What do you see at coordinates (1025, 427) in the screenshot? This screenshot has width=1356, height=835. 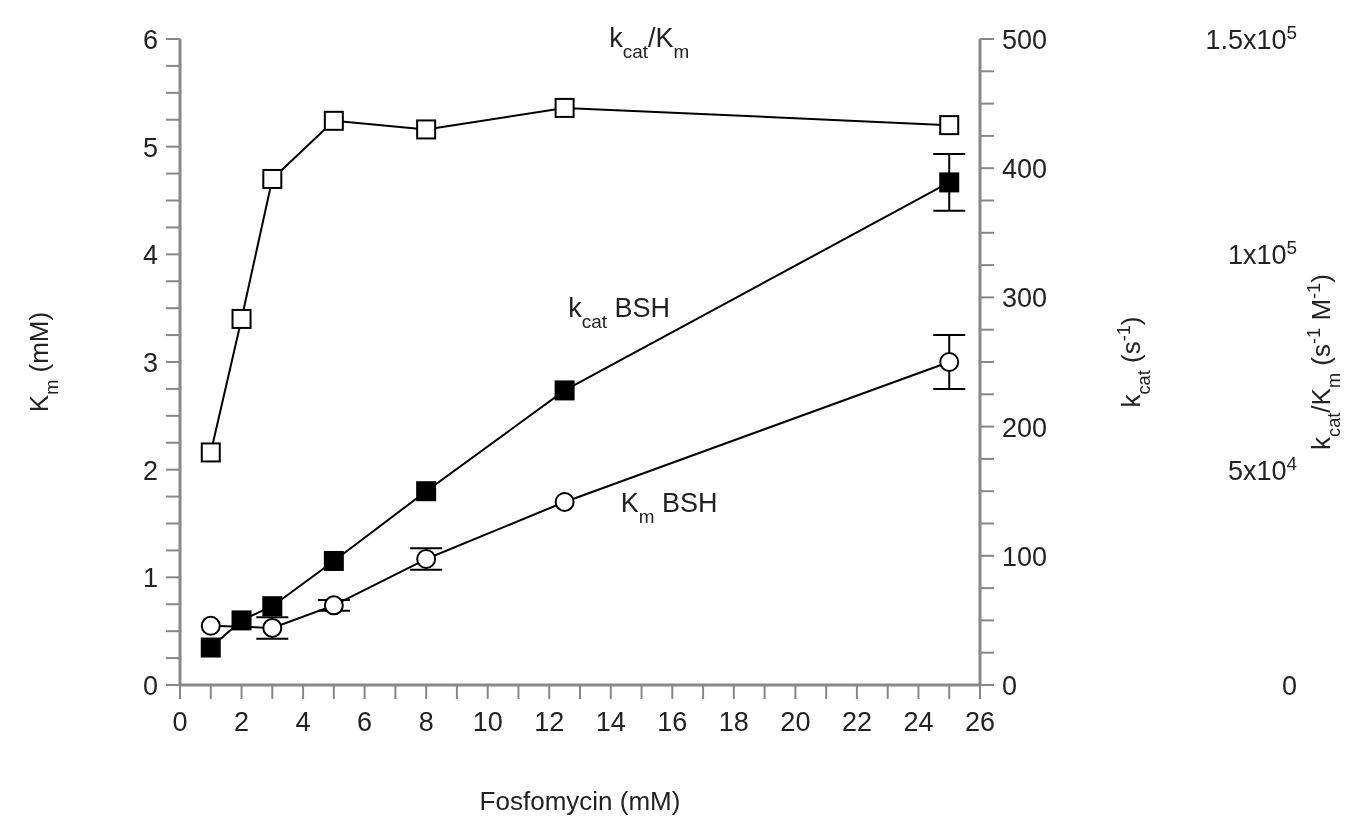 I see `y2-tick-label: 200` at bounding box center [1025, 427].